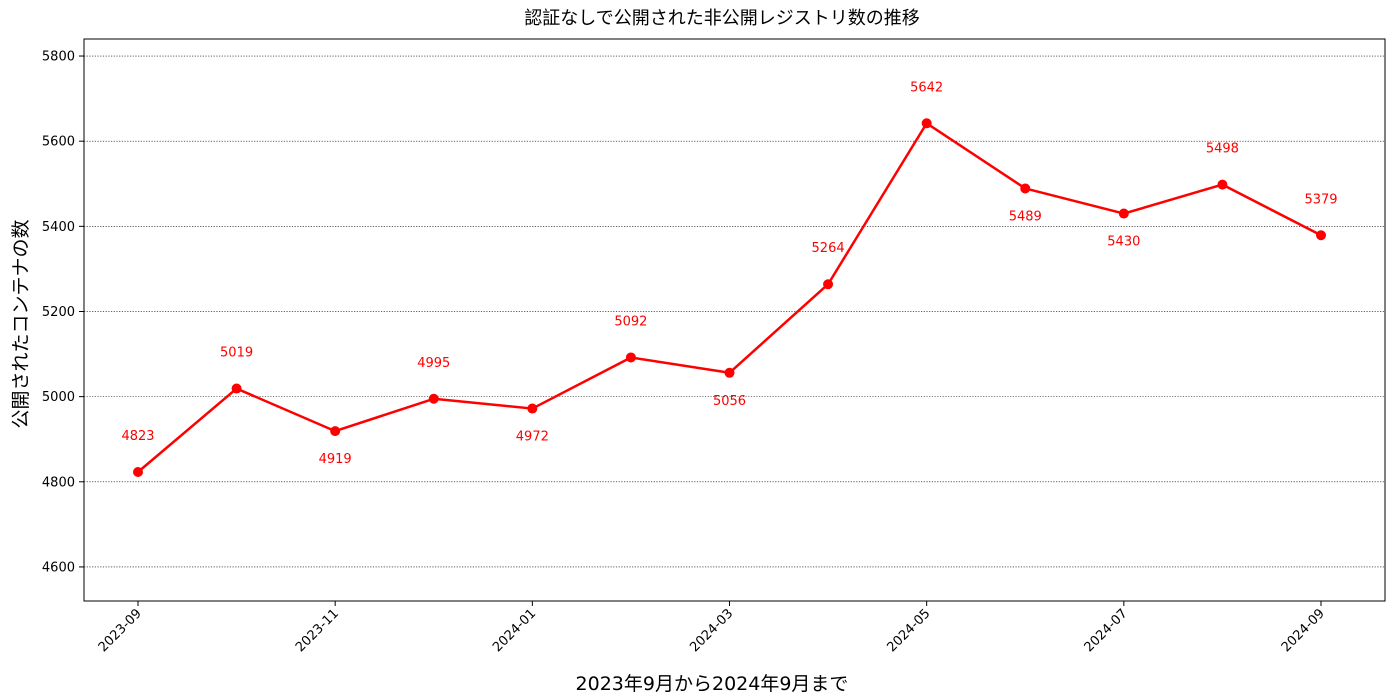  I want to click on data-label: 5379, so click(1320, 199).